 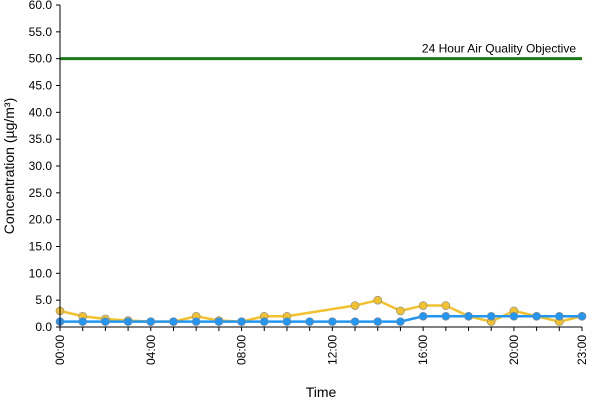 What do you see at coordinates (60, 350) in the screenshot?
I see `x-tick-label: 00:00` at bounding box center [60, 350].